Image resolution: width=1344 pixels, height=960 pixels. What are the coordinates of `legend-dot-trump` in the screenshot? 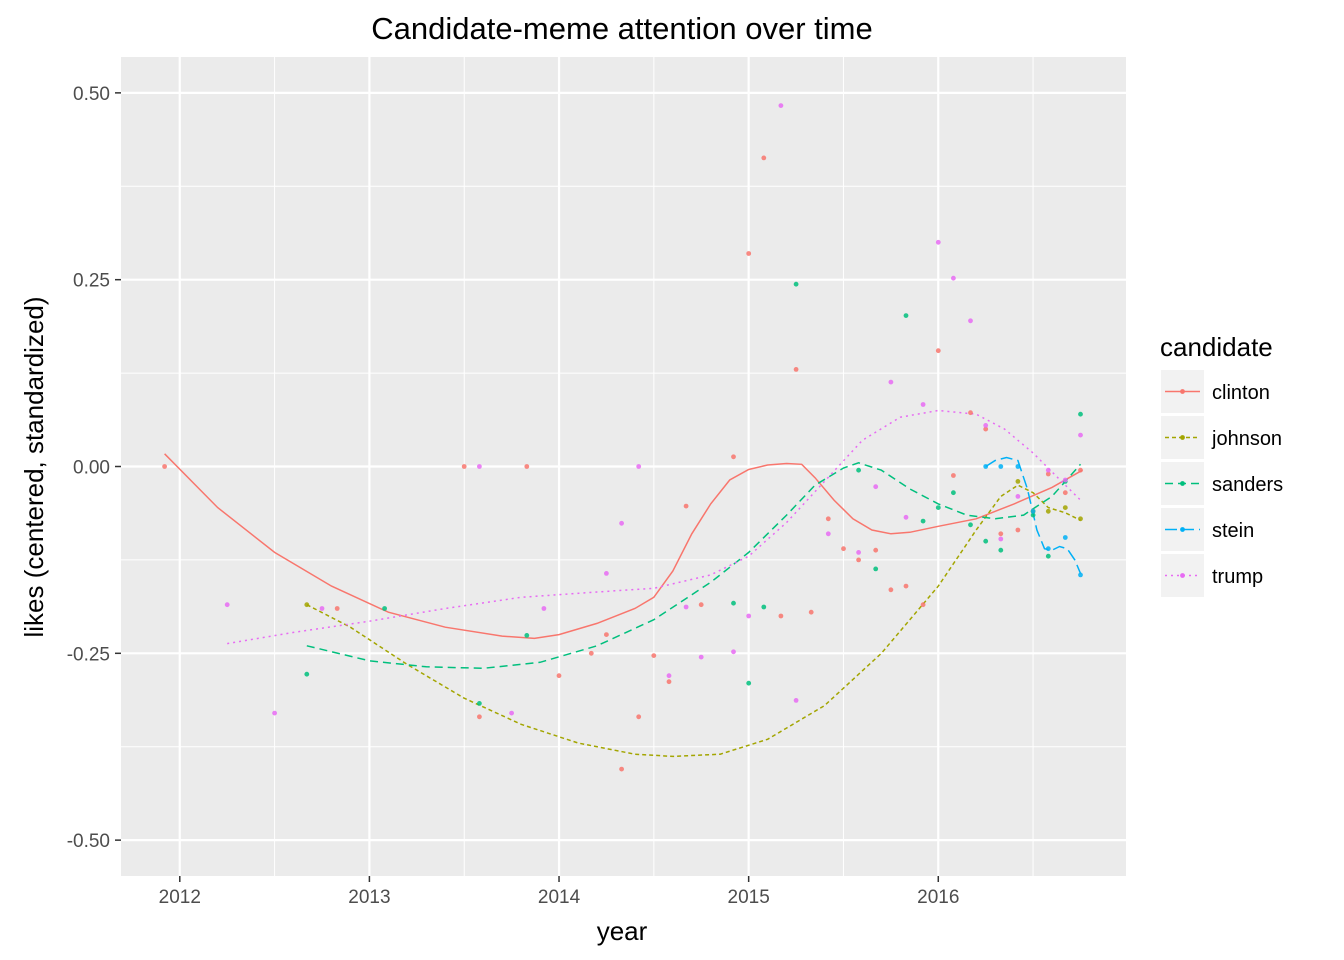 It's located at (1182, 575).